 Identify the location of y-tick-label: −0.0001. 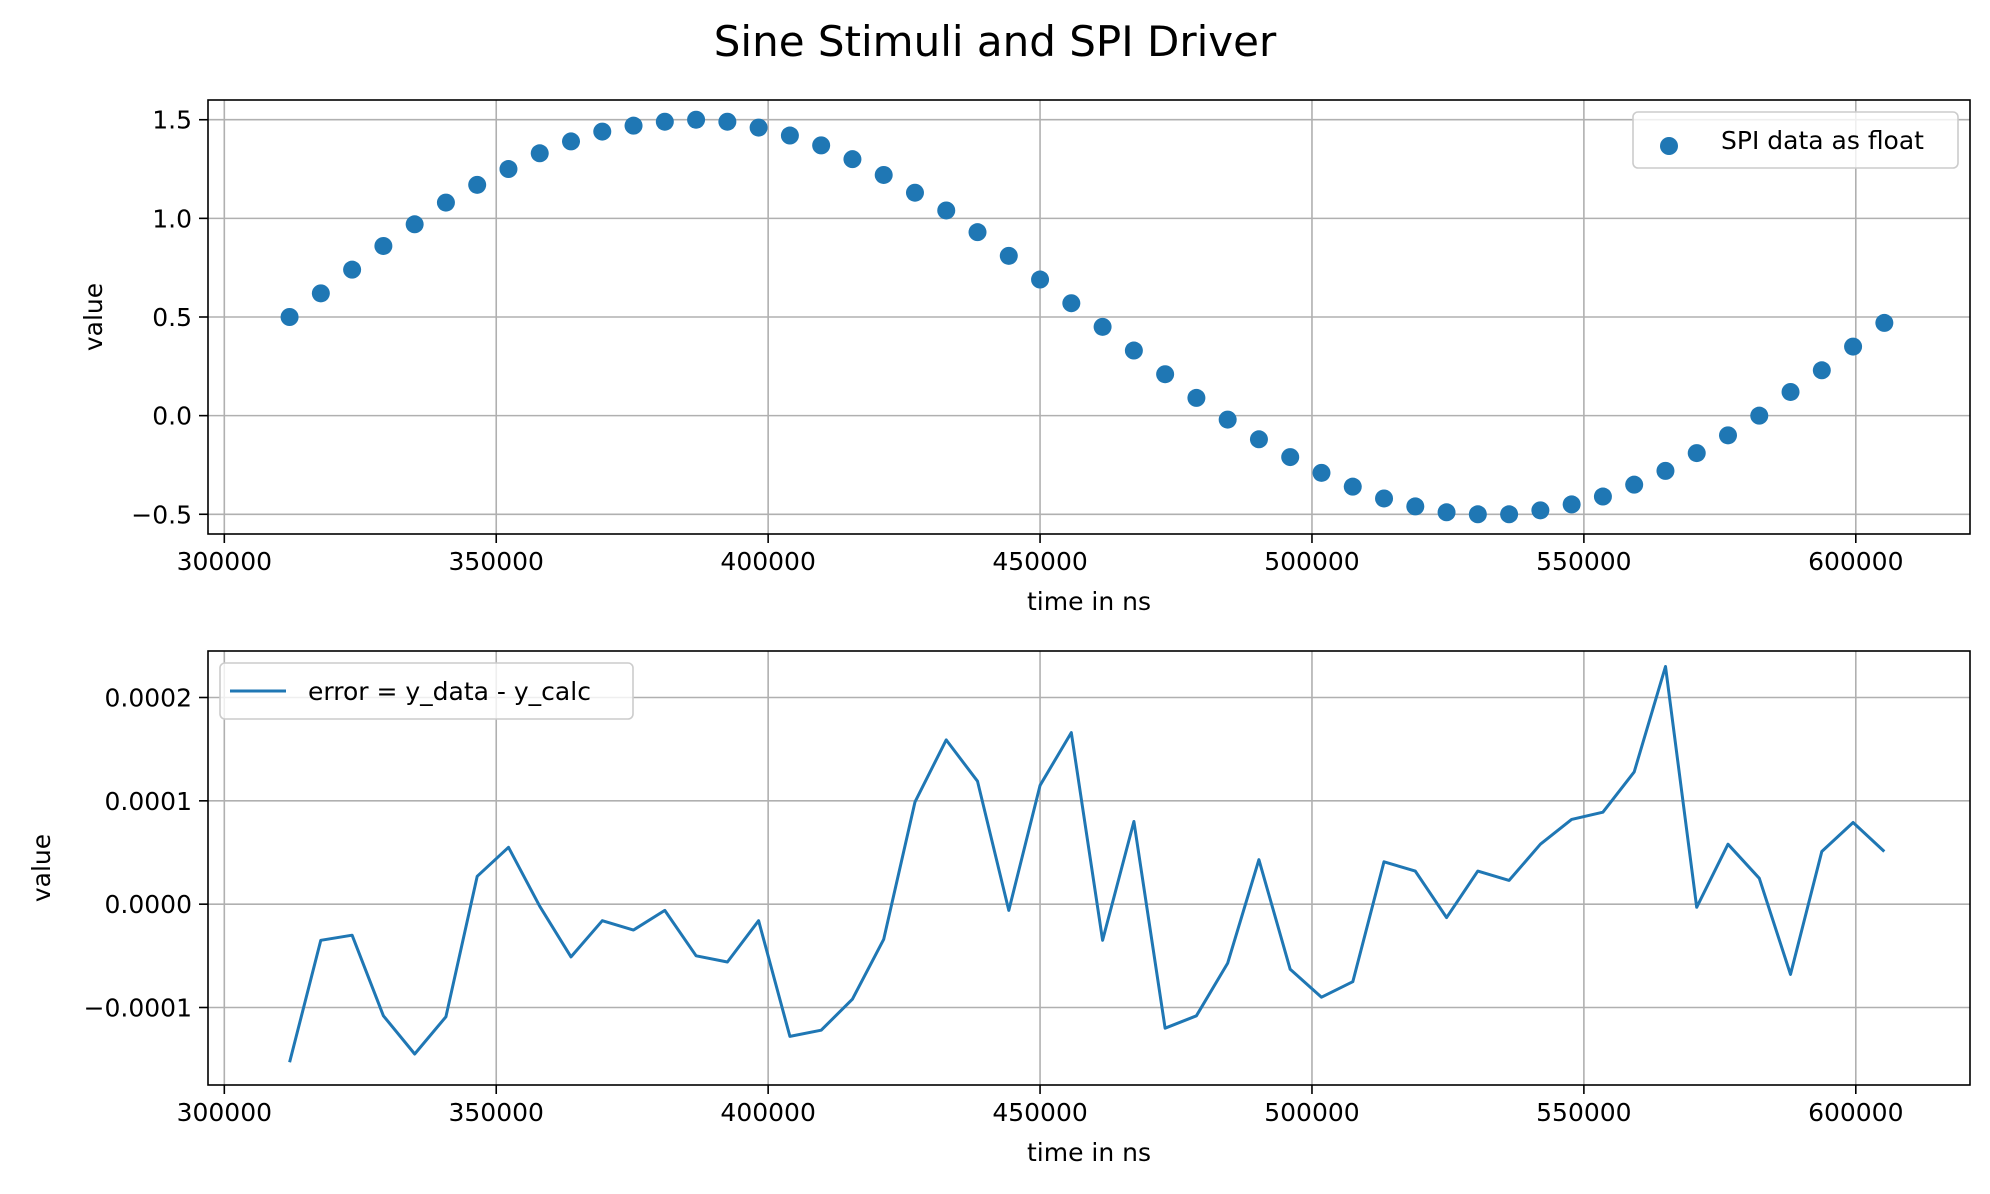
(138, 1008).